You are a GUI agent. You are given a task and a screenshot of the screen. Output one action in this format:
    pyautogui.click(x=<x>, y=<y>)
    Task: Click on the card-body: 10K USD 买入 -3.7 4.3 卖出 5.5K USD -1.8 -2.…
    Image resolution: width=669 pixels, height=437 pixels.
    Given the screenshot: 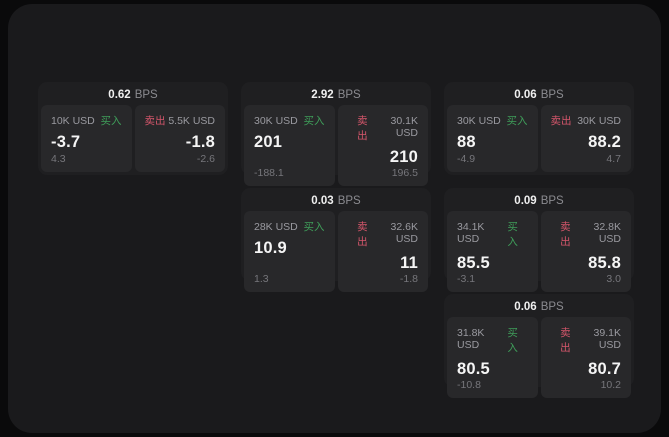 What is the action you would take?
    pyautogui.click(x=133, y=138)
    